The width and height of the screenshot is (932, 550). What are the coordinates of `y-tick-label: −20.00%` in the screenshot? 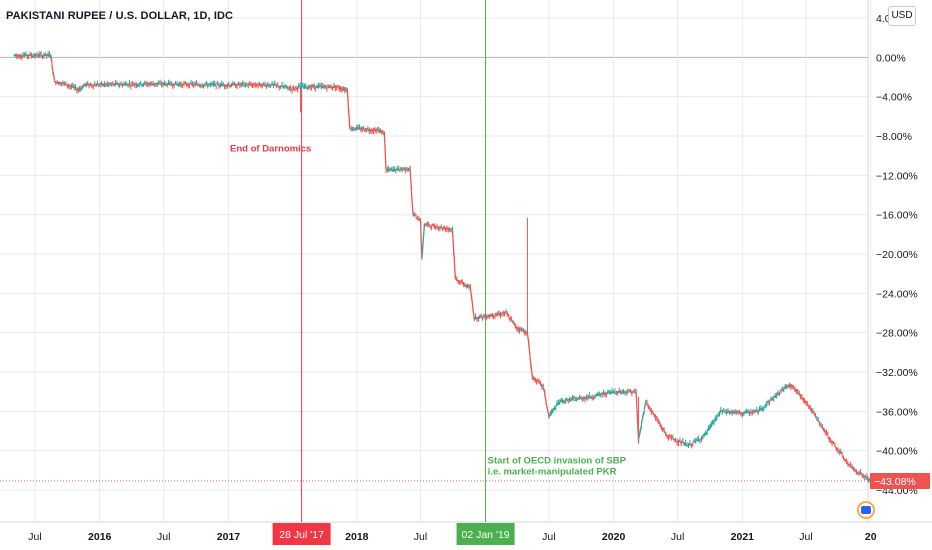 It's located at (897, 255).